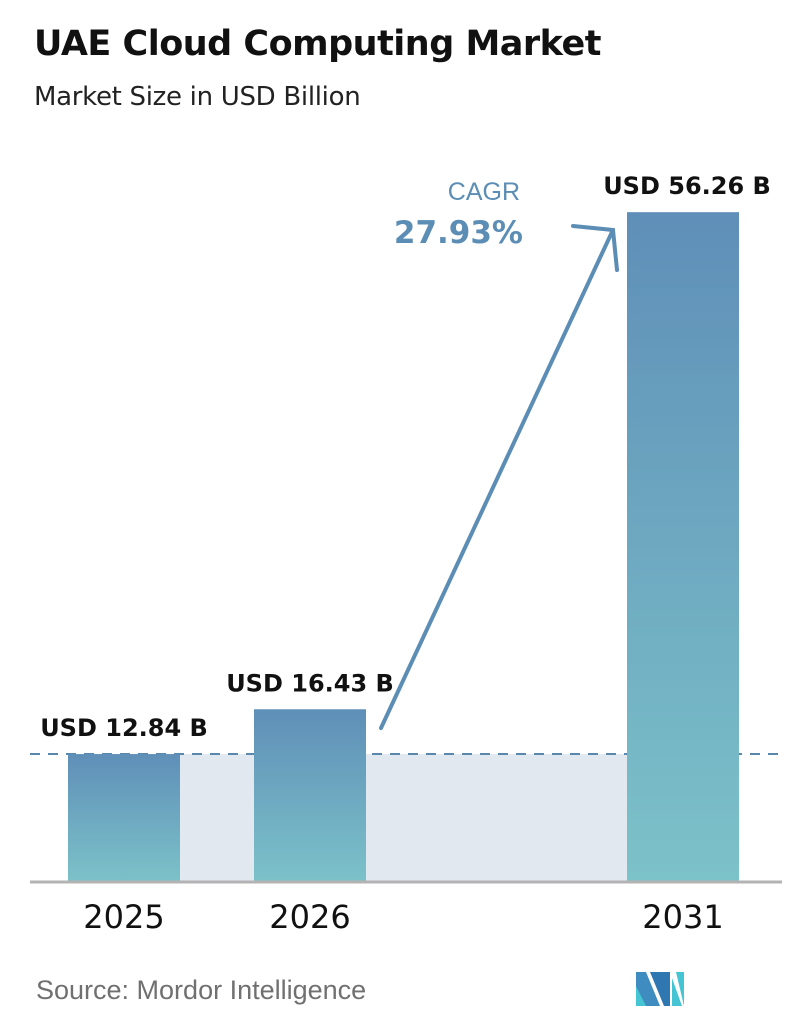  I want to click on cagr-arrow, so click(499, 477).